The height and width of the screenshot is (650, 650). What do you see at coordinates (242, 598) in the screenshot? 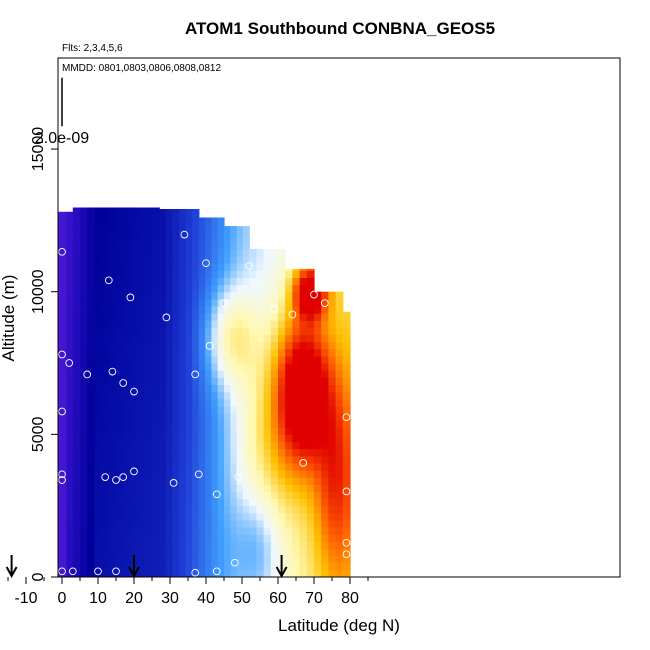
I see `x-tick-label: 50` at bounding box center [242, 598].